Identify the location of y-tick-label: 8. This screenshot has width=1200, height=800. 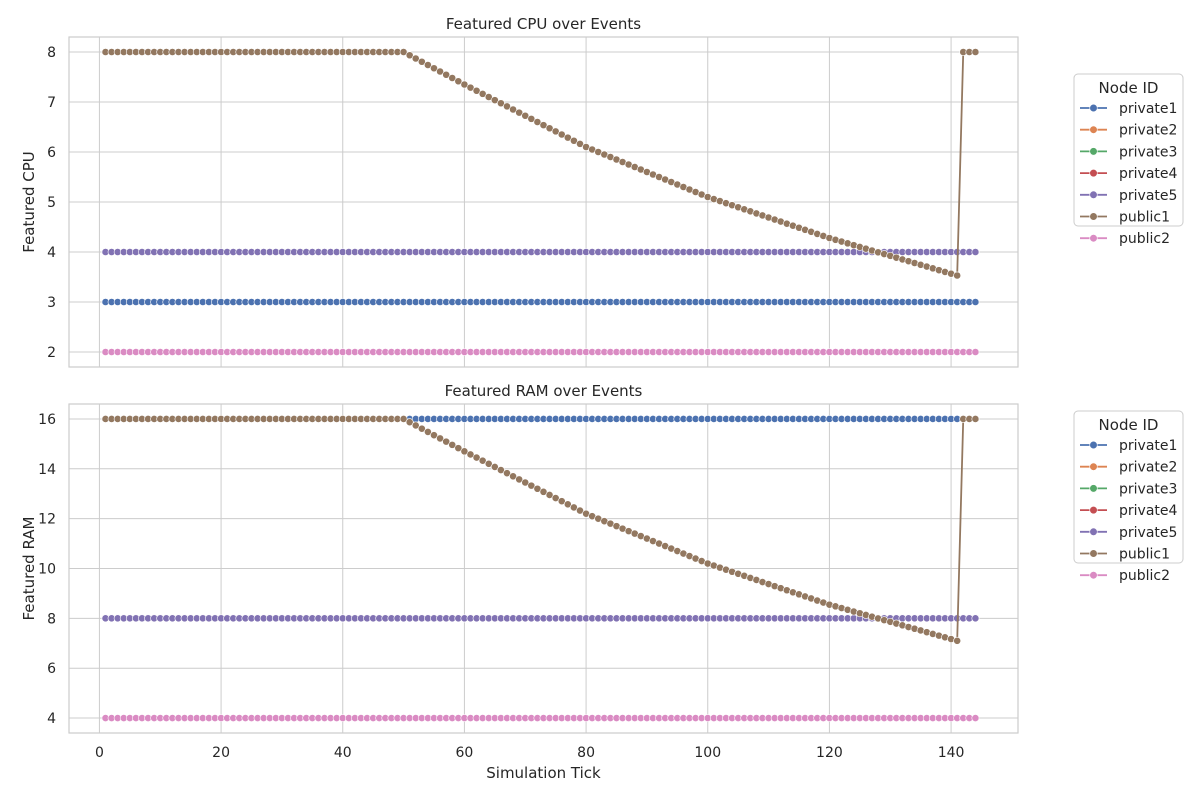
(51, 619).